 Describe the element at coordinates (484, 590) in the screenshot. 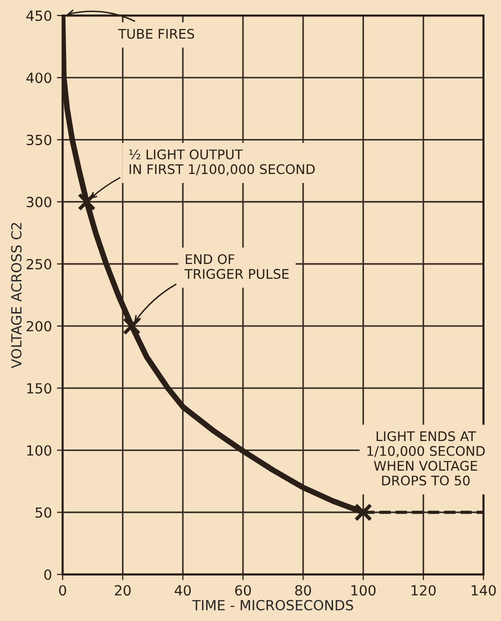

I see `x-tick-label: 140` at that location.